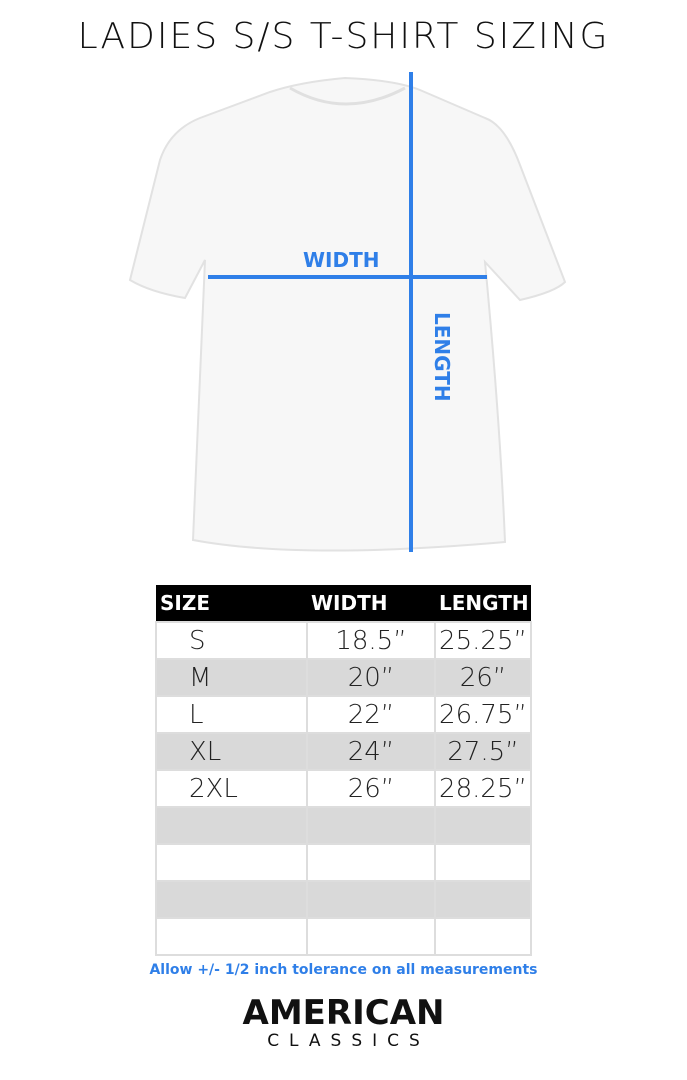  I want to click on size-cell: 2XL, so click(231, 788).